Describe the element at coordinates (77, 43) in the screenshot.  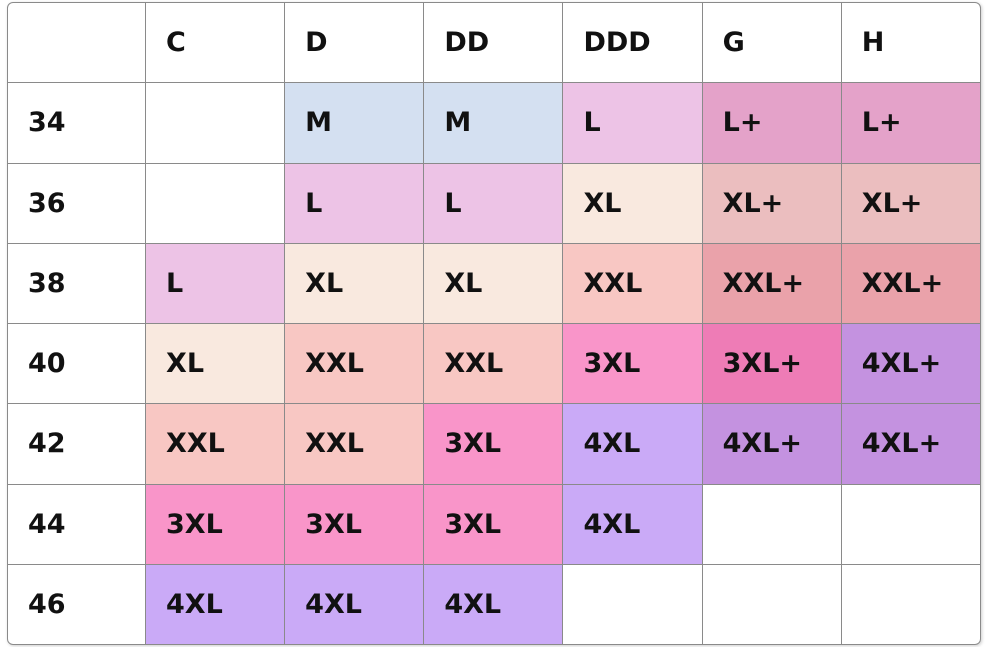
I see `cup-header` at that location.